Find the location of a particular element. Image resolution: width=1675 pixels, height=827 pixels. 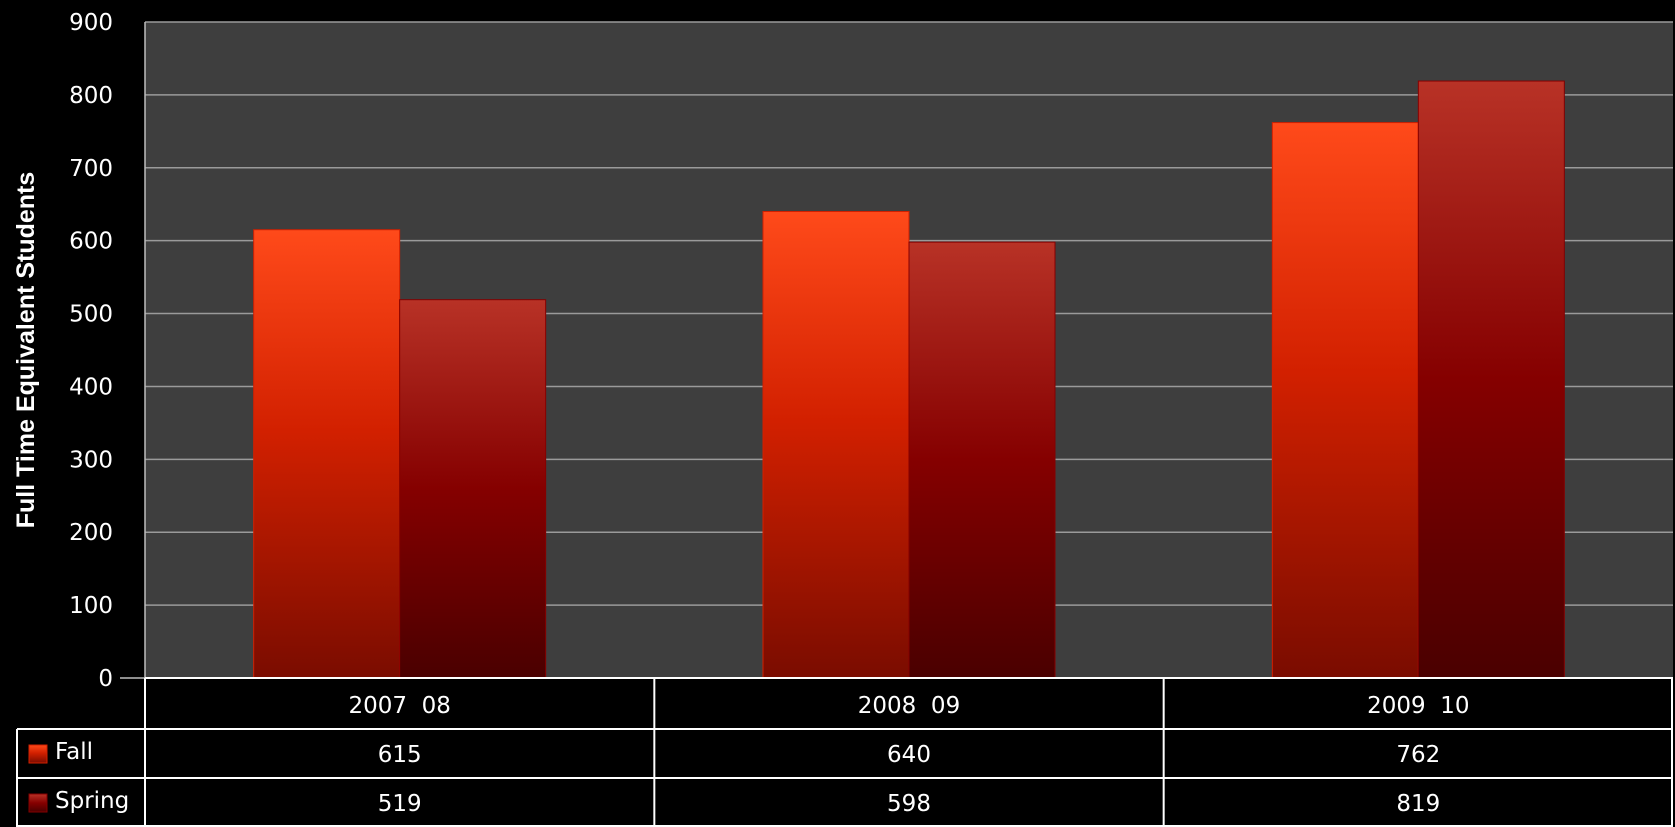

y-tick-label: 900 is located at coordinates (91, 23).